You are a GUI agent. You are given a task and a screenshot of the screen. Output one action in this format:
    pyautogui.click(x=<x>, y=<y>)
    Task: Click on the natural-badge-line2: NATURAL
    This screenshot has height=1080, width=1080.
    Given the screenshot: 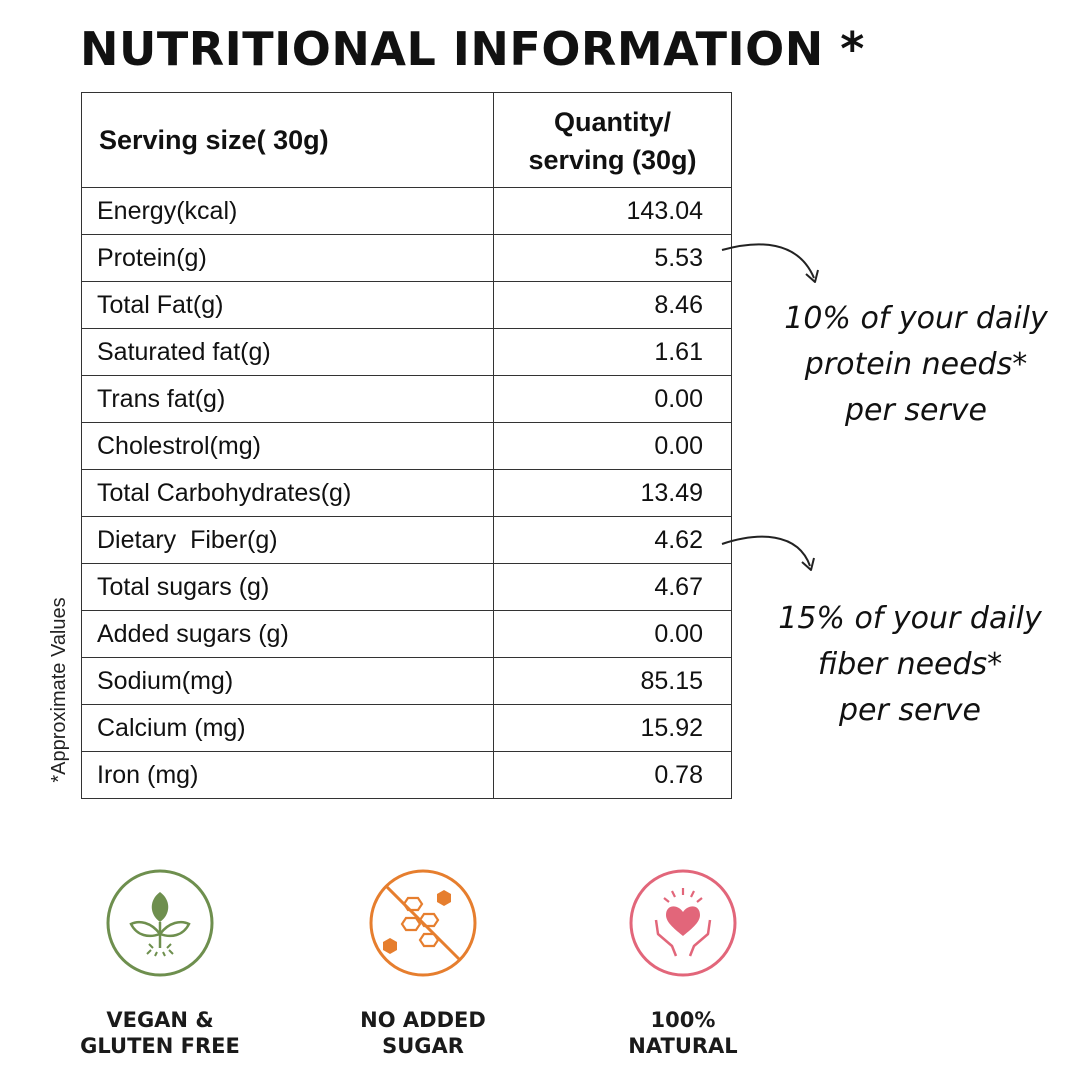 What is the action you would take?
    pyautogui.click(x=683, y=1046)
    